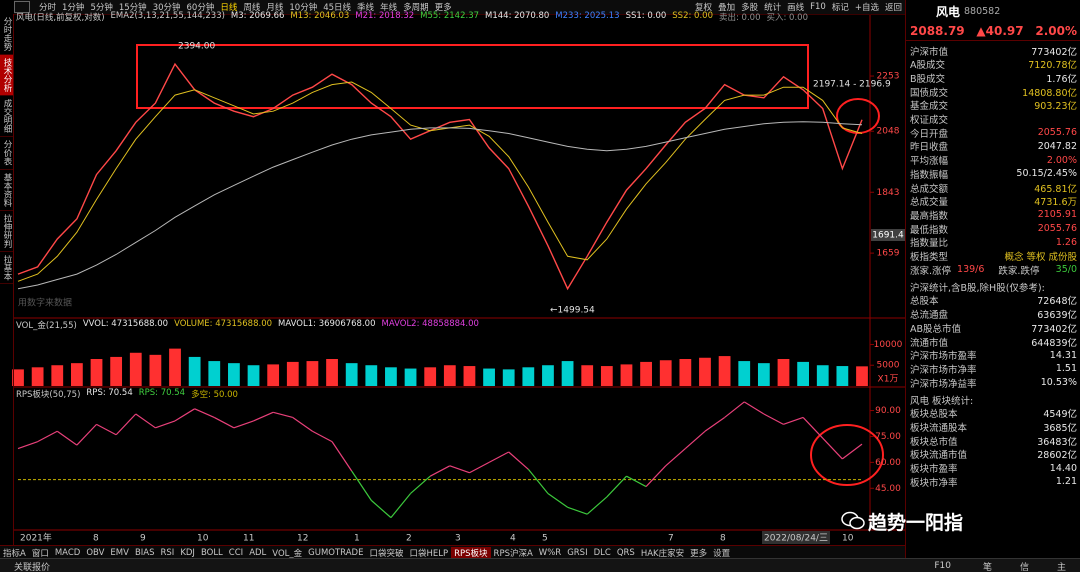  What do you see at coordinates (993, 300) in the screenshot?
I see `info-row: 总股本 72648亿` at bounding box center [993, 300].